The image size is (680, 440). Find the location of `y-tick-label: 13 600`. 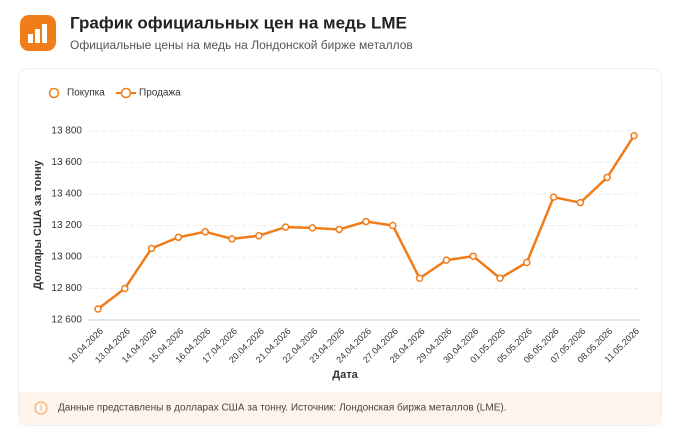

y-tick-label: 13 600 is located at coordinates (66, 162).